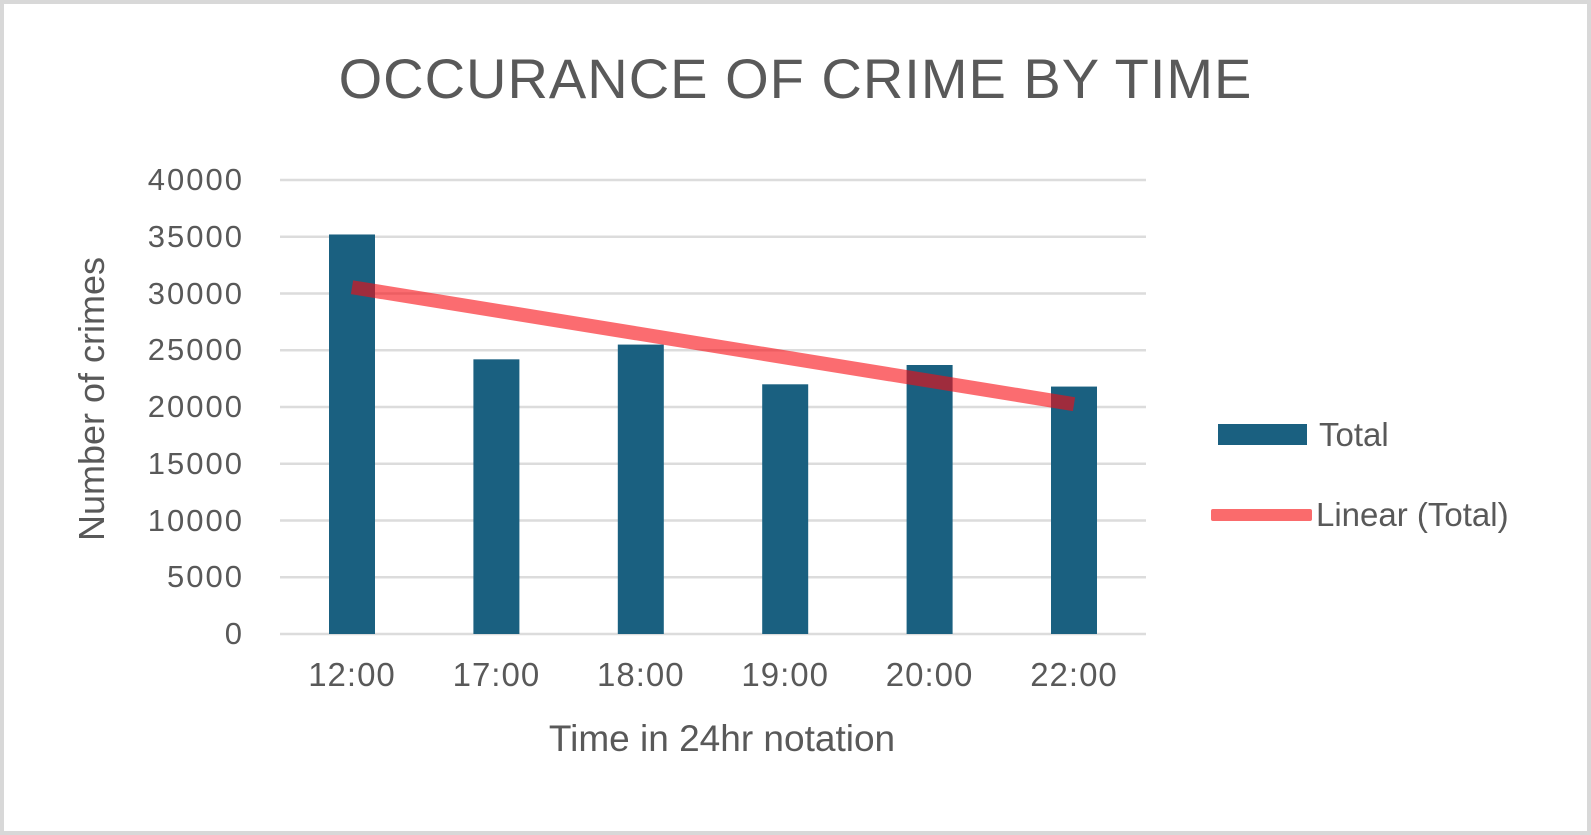 The width and height of the screenshot is (1591, 835). Describe the element at coordinates (1412, 514) in the screenshot. I see `legend-label-linear-total: Linear (Total)` at that location.